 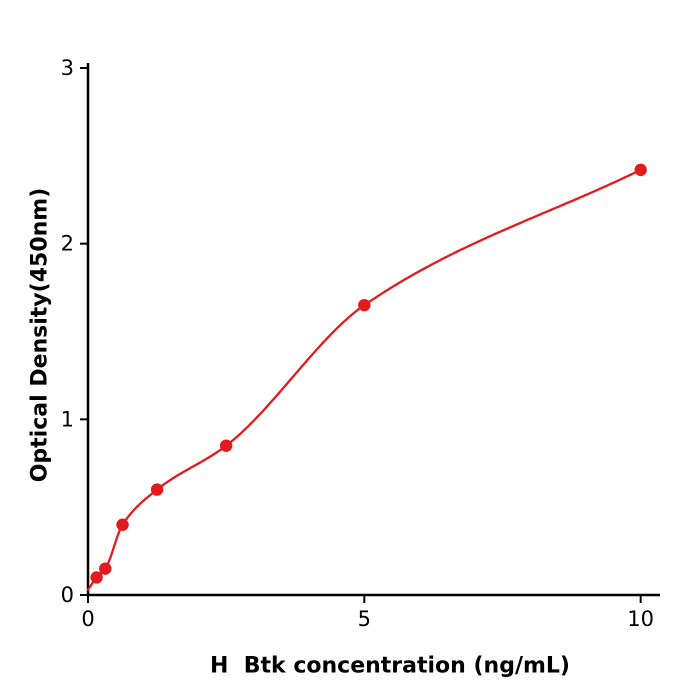 I want to click on y-tick-label: 1, so click(x=67, y=419).